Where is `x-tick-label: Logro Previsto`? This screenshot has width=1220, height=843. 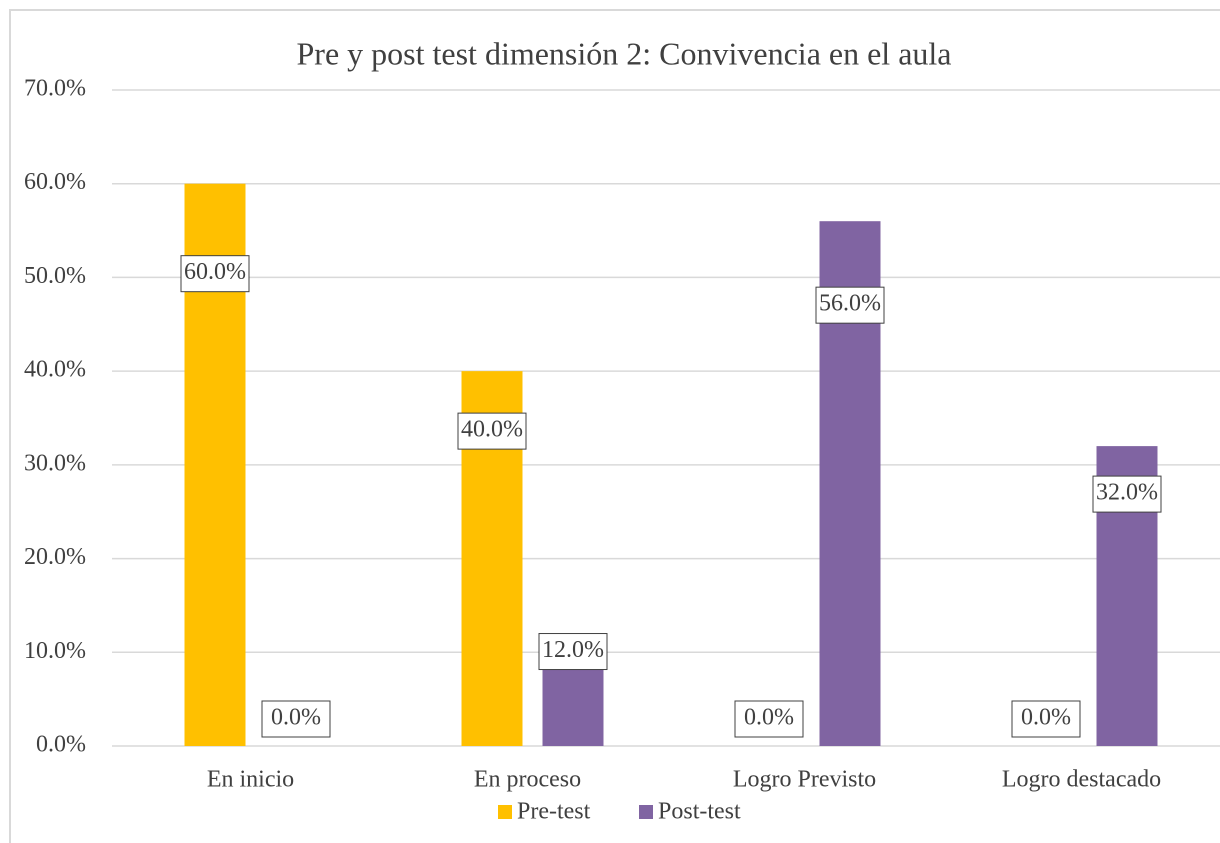 x-tick-label: Logro Previsto is located at coordinates (804, 780).